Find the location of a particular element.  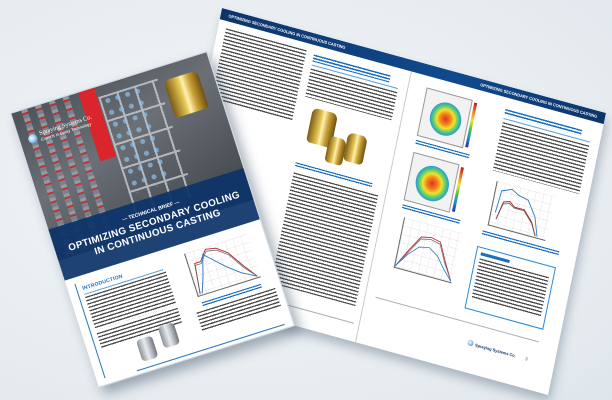

footer-logo: Spraying Systems Co. 3 is located at coordinates (497, 350).